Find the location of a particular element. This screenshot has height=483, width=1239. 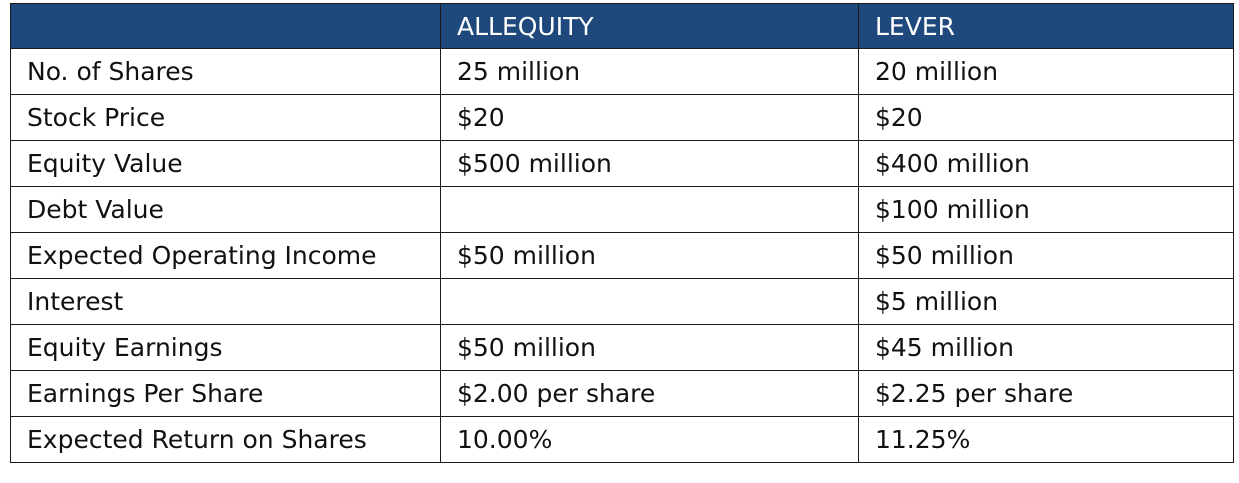

lever-value: 11.25% is located at coordinates (1046, 439).